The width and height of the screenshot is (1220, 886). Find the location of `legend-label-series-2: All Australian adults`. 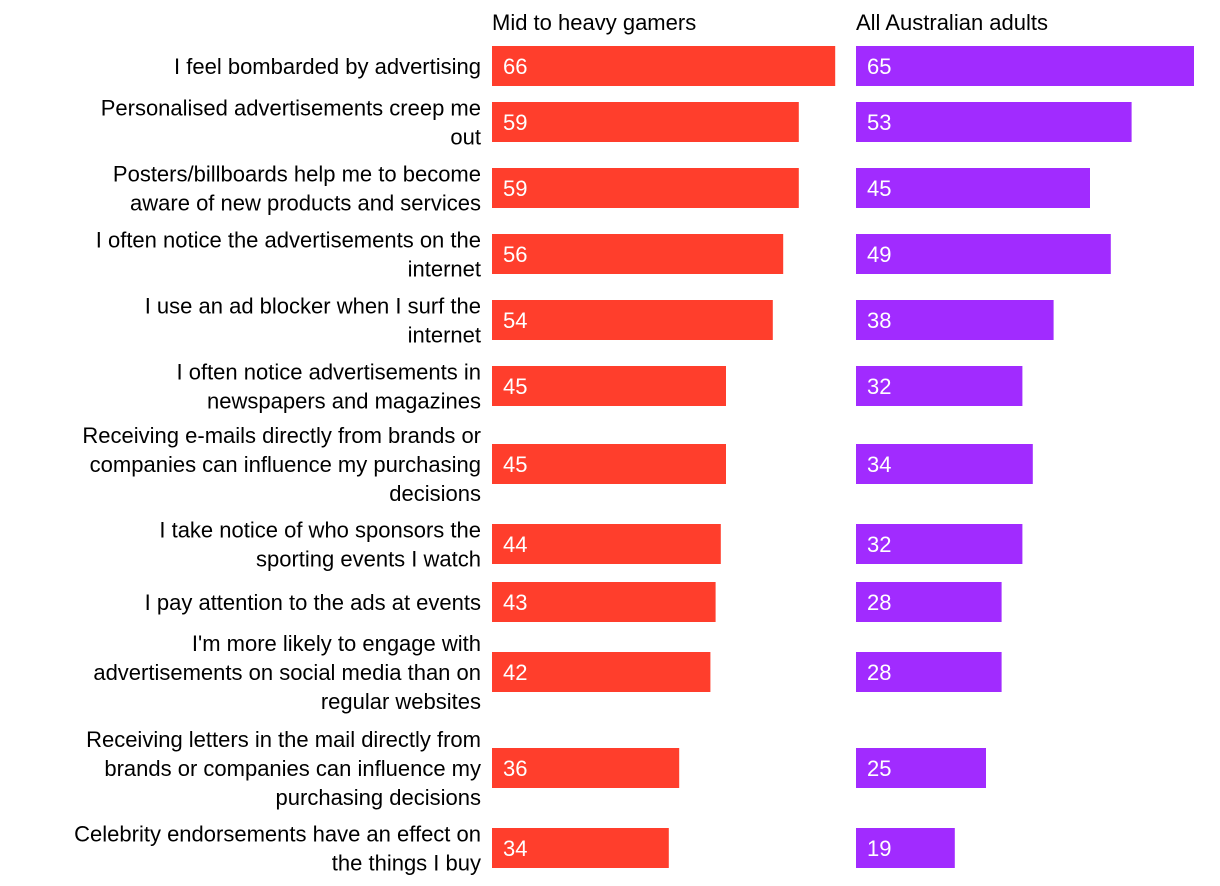

legend-label-series-2: All Australian adults is located at coordinates (952, 22).